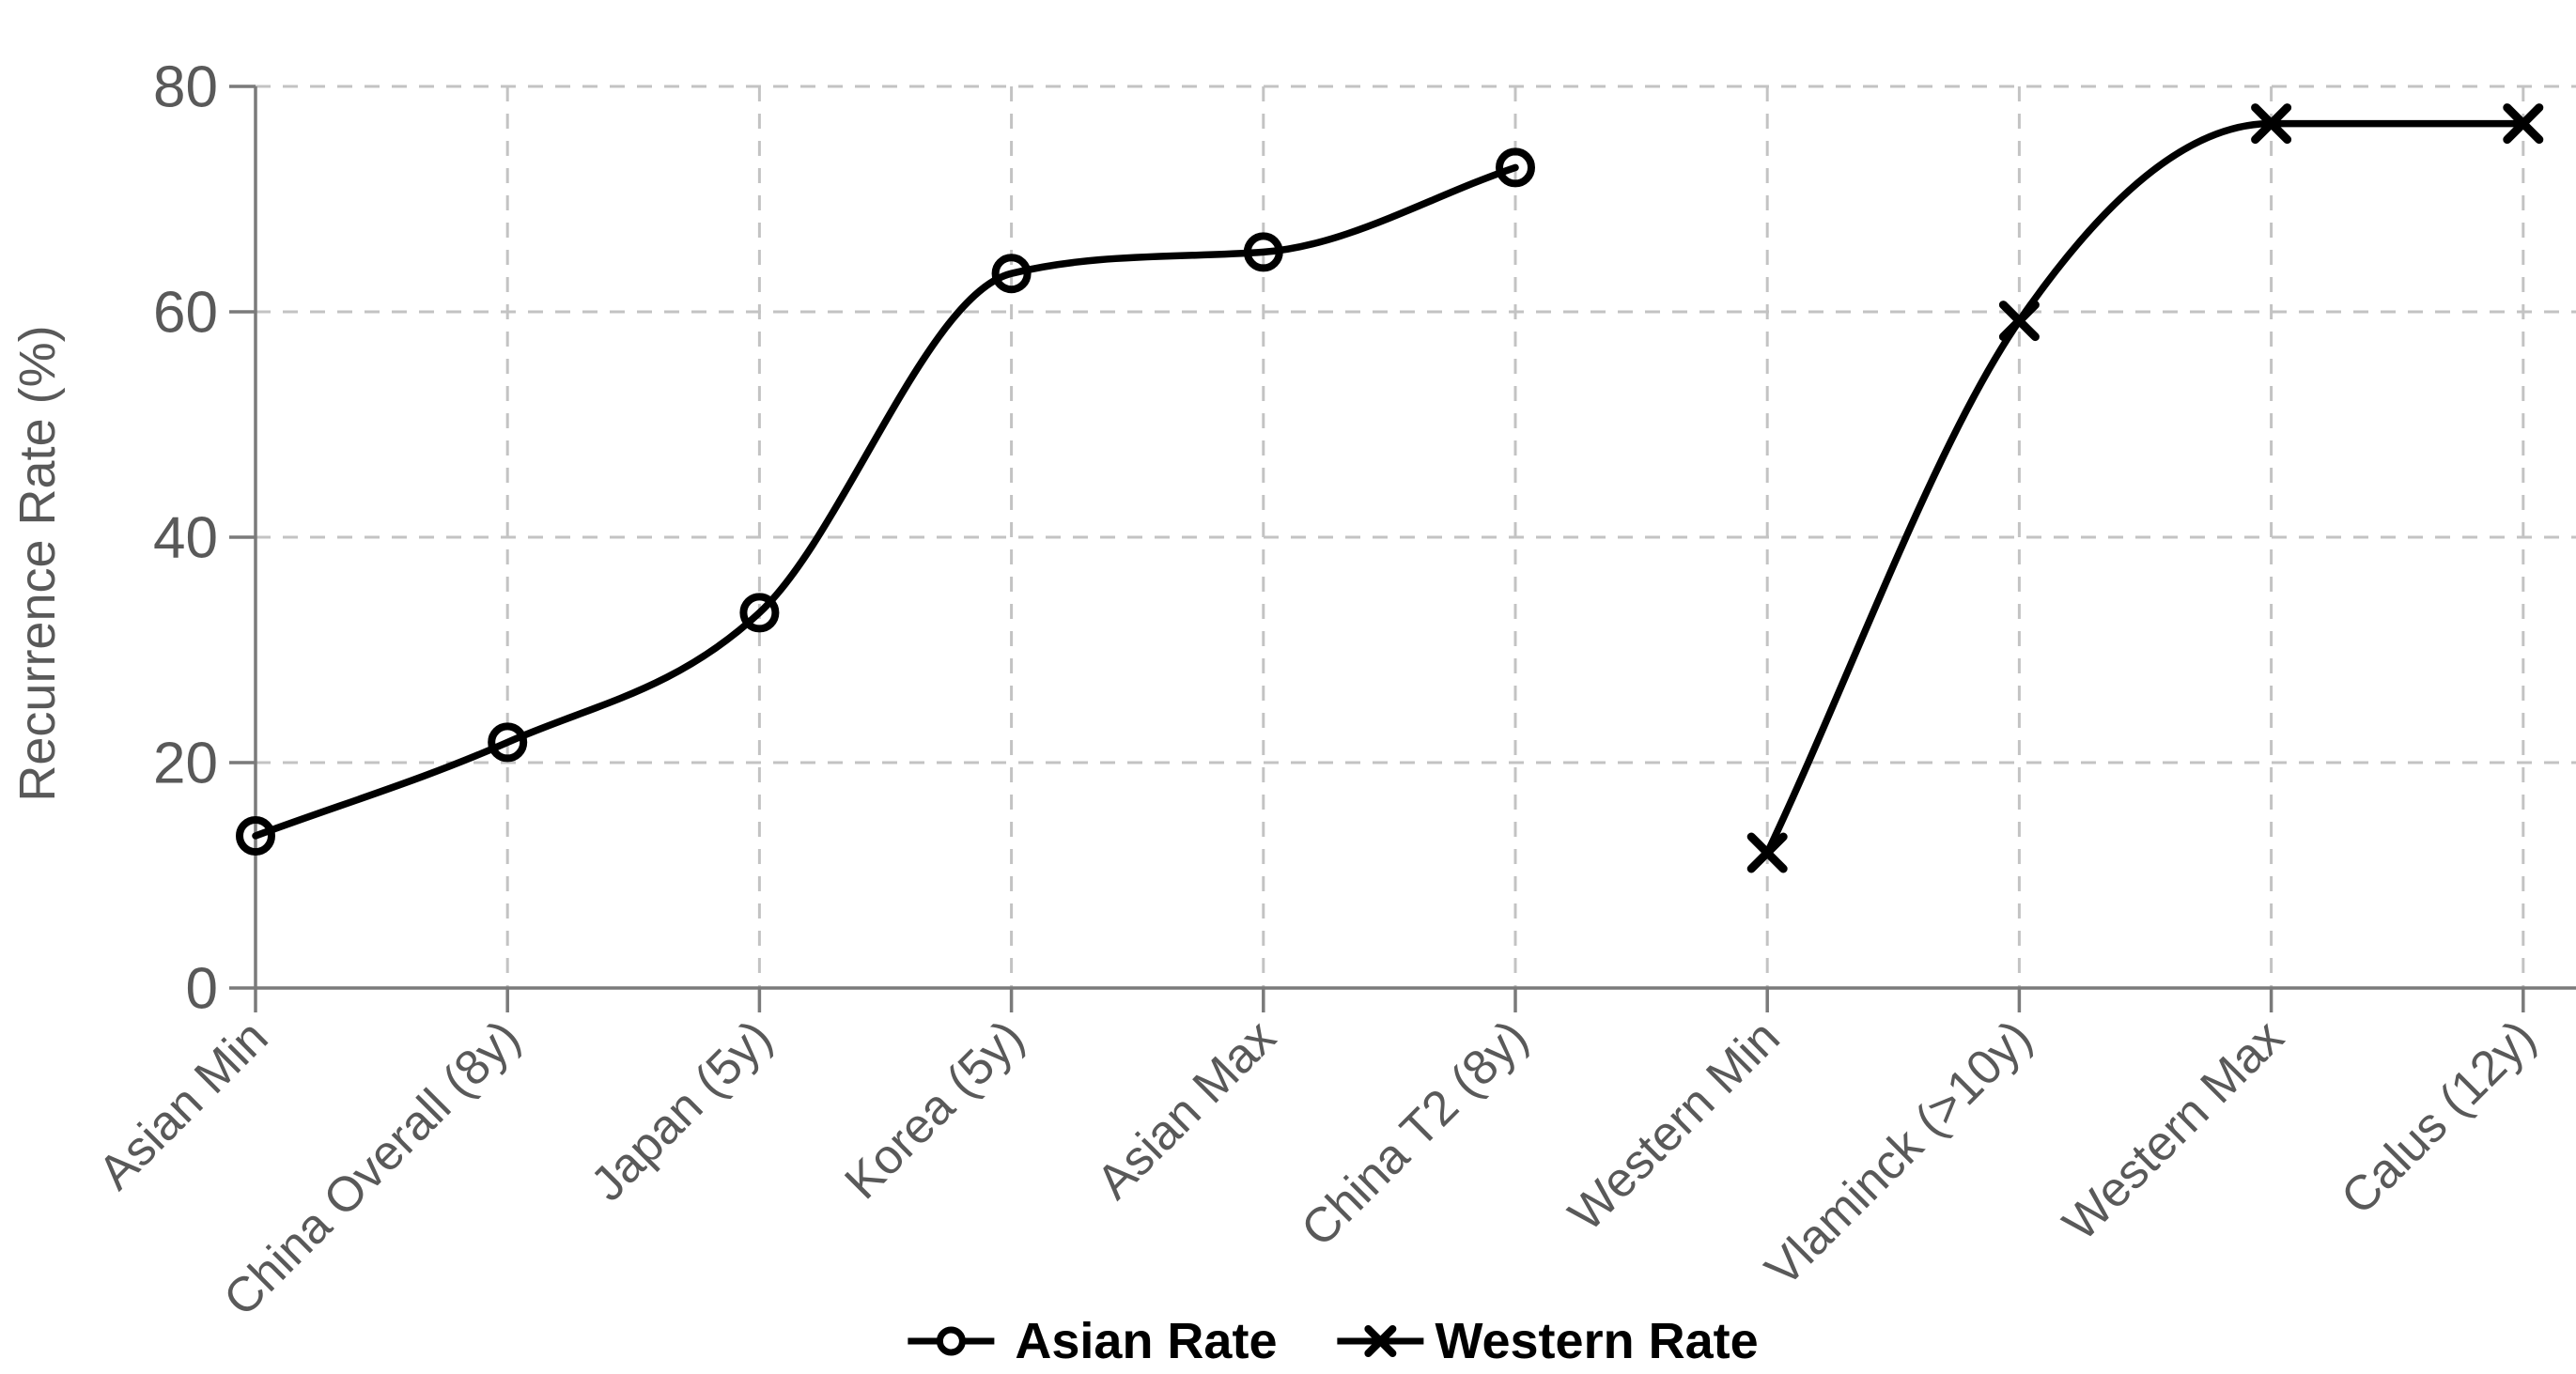 This screenshot has width=2576, height=1374. I want to click on x-category-label: Calus (12y), so click(2438, 1117).